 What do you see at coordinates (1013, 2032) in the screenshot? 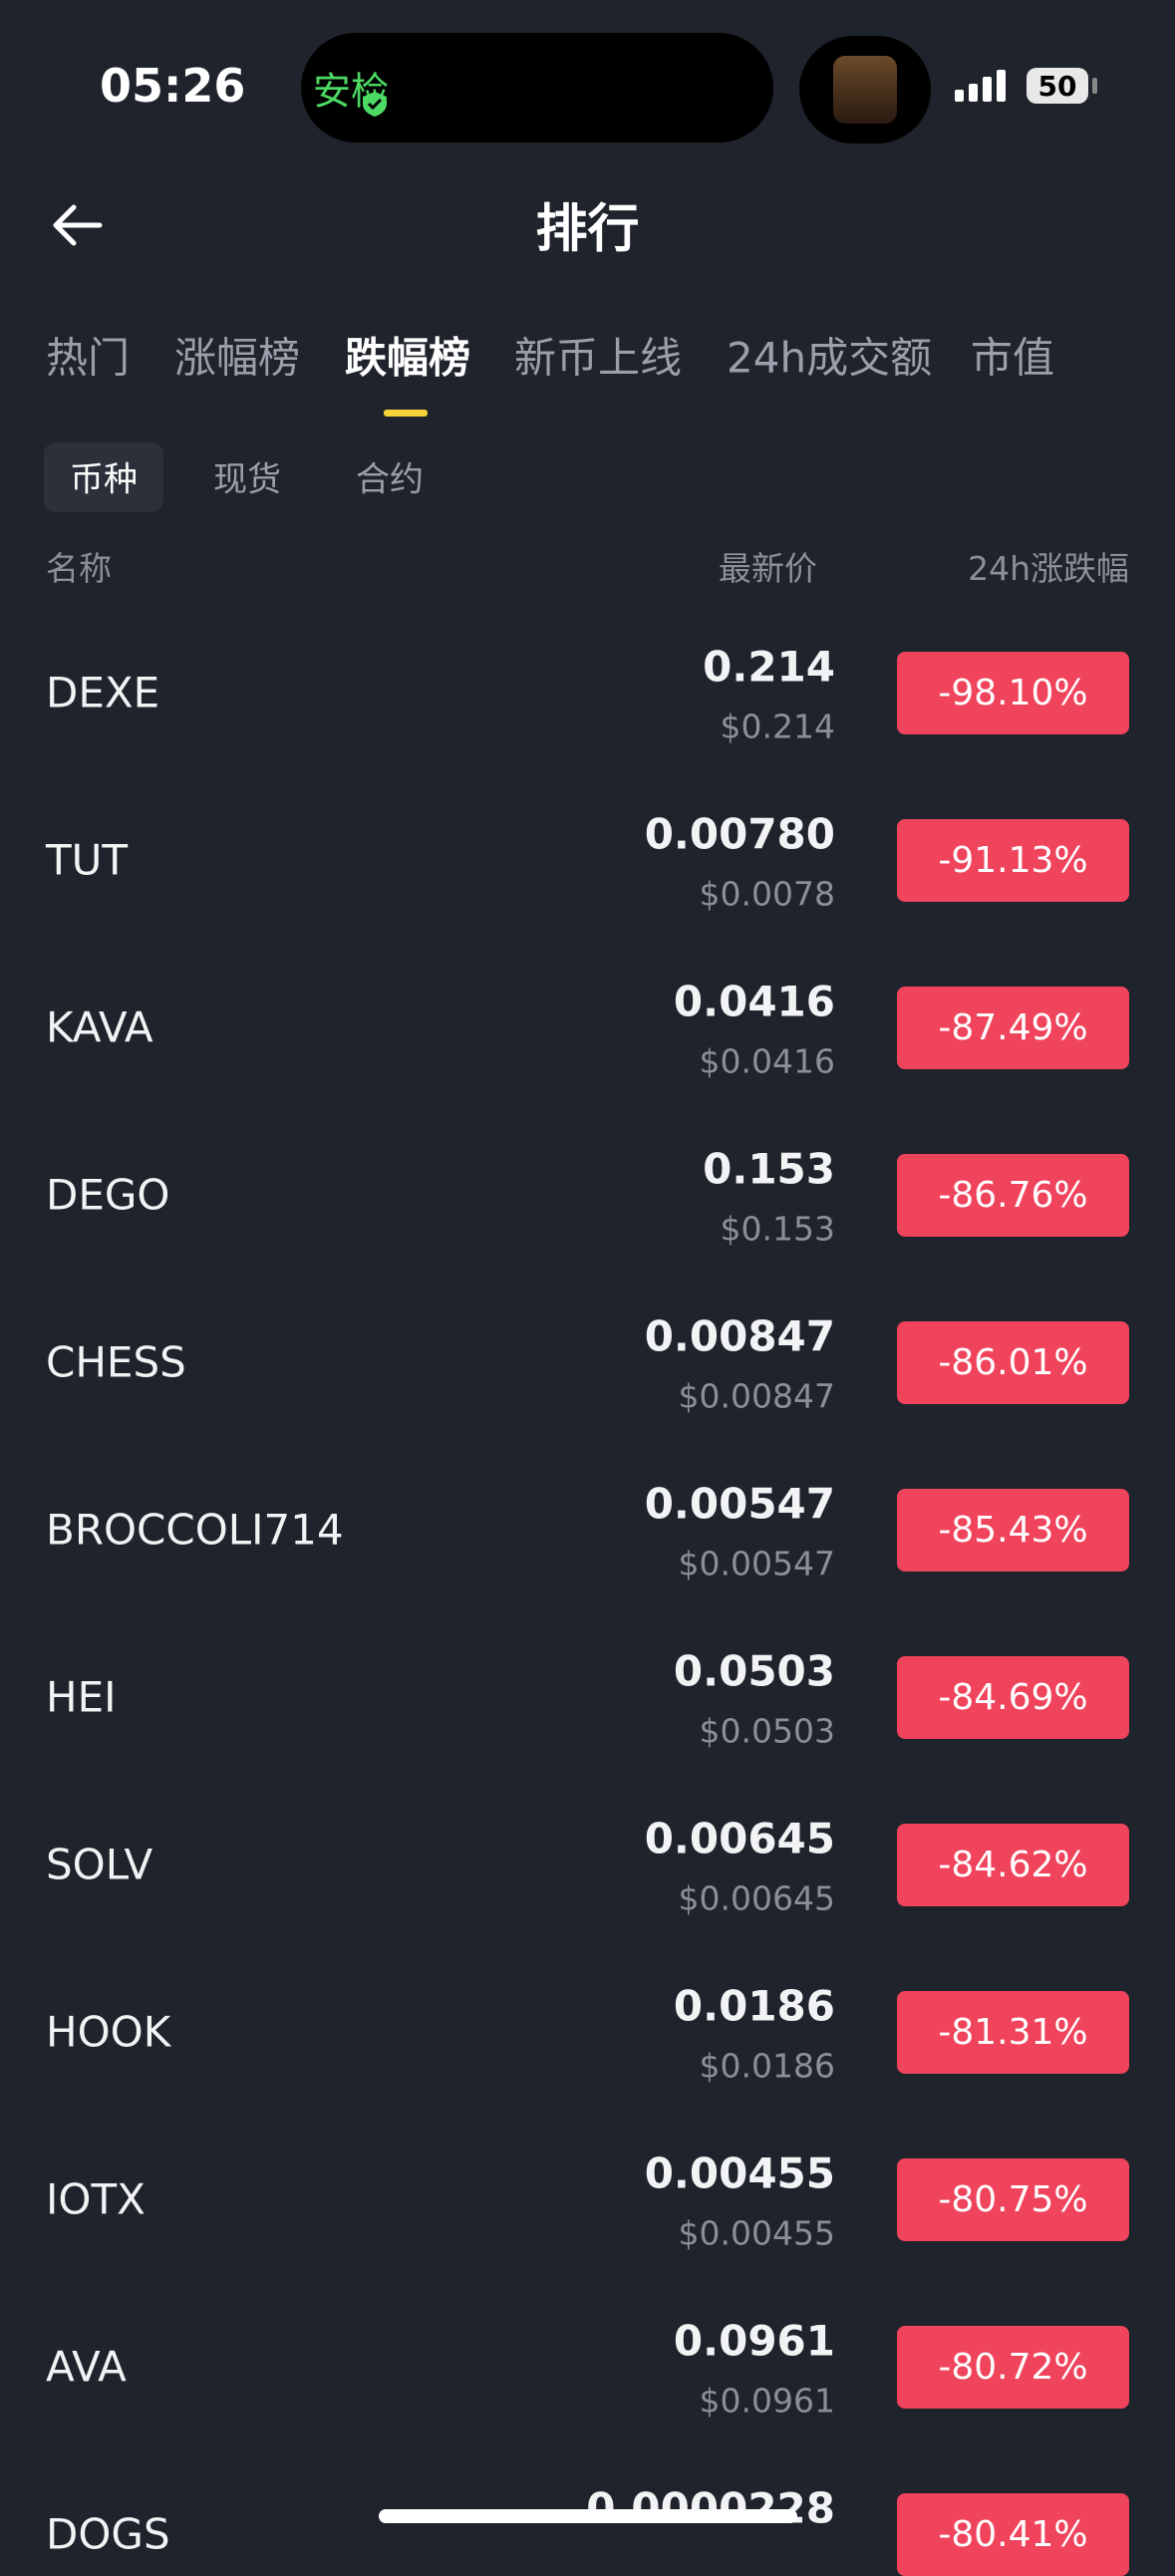
I see `change-badge: -81.31%` at bounding box center [1013, 2032].